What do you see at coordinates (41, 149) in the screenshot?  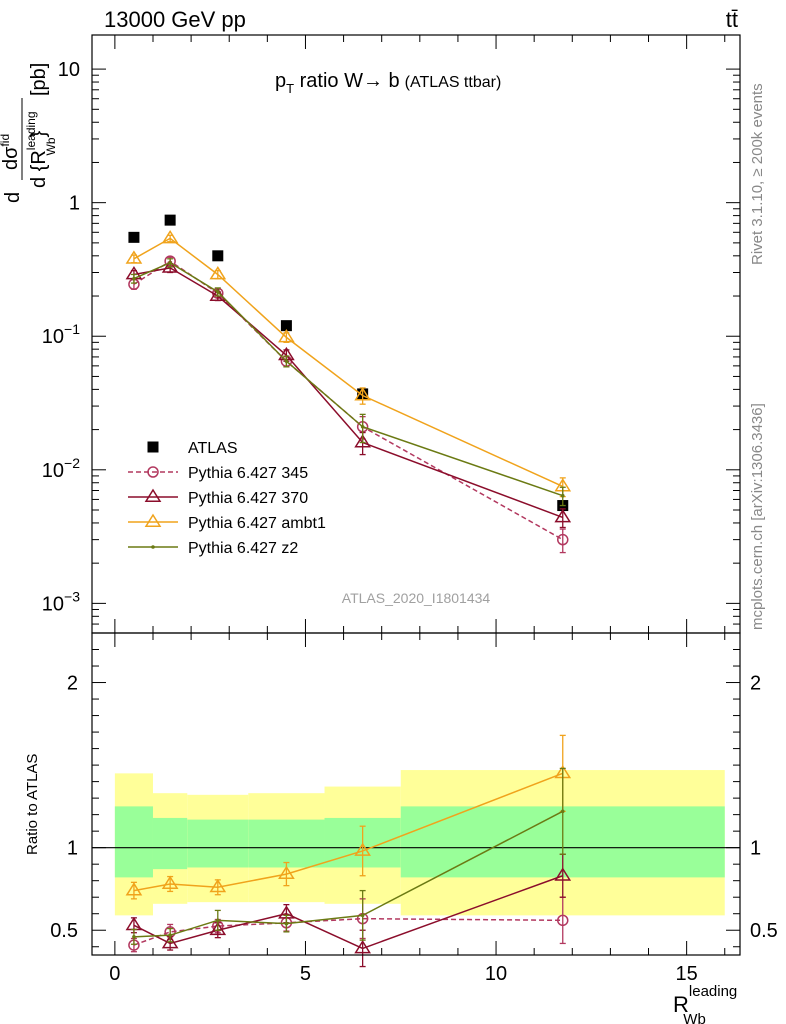 I see `ylabel-denominator: d {Rleading Wb}` at bounding box center [41, 149].